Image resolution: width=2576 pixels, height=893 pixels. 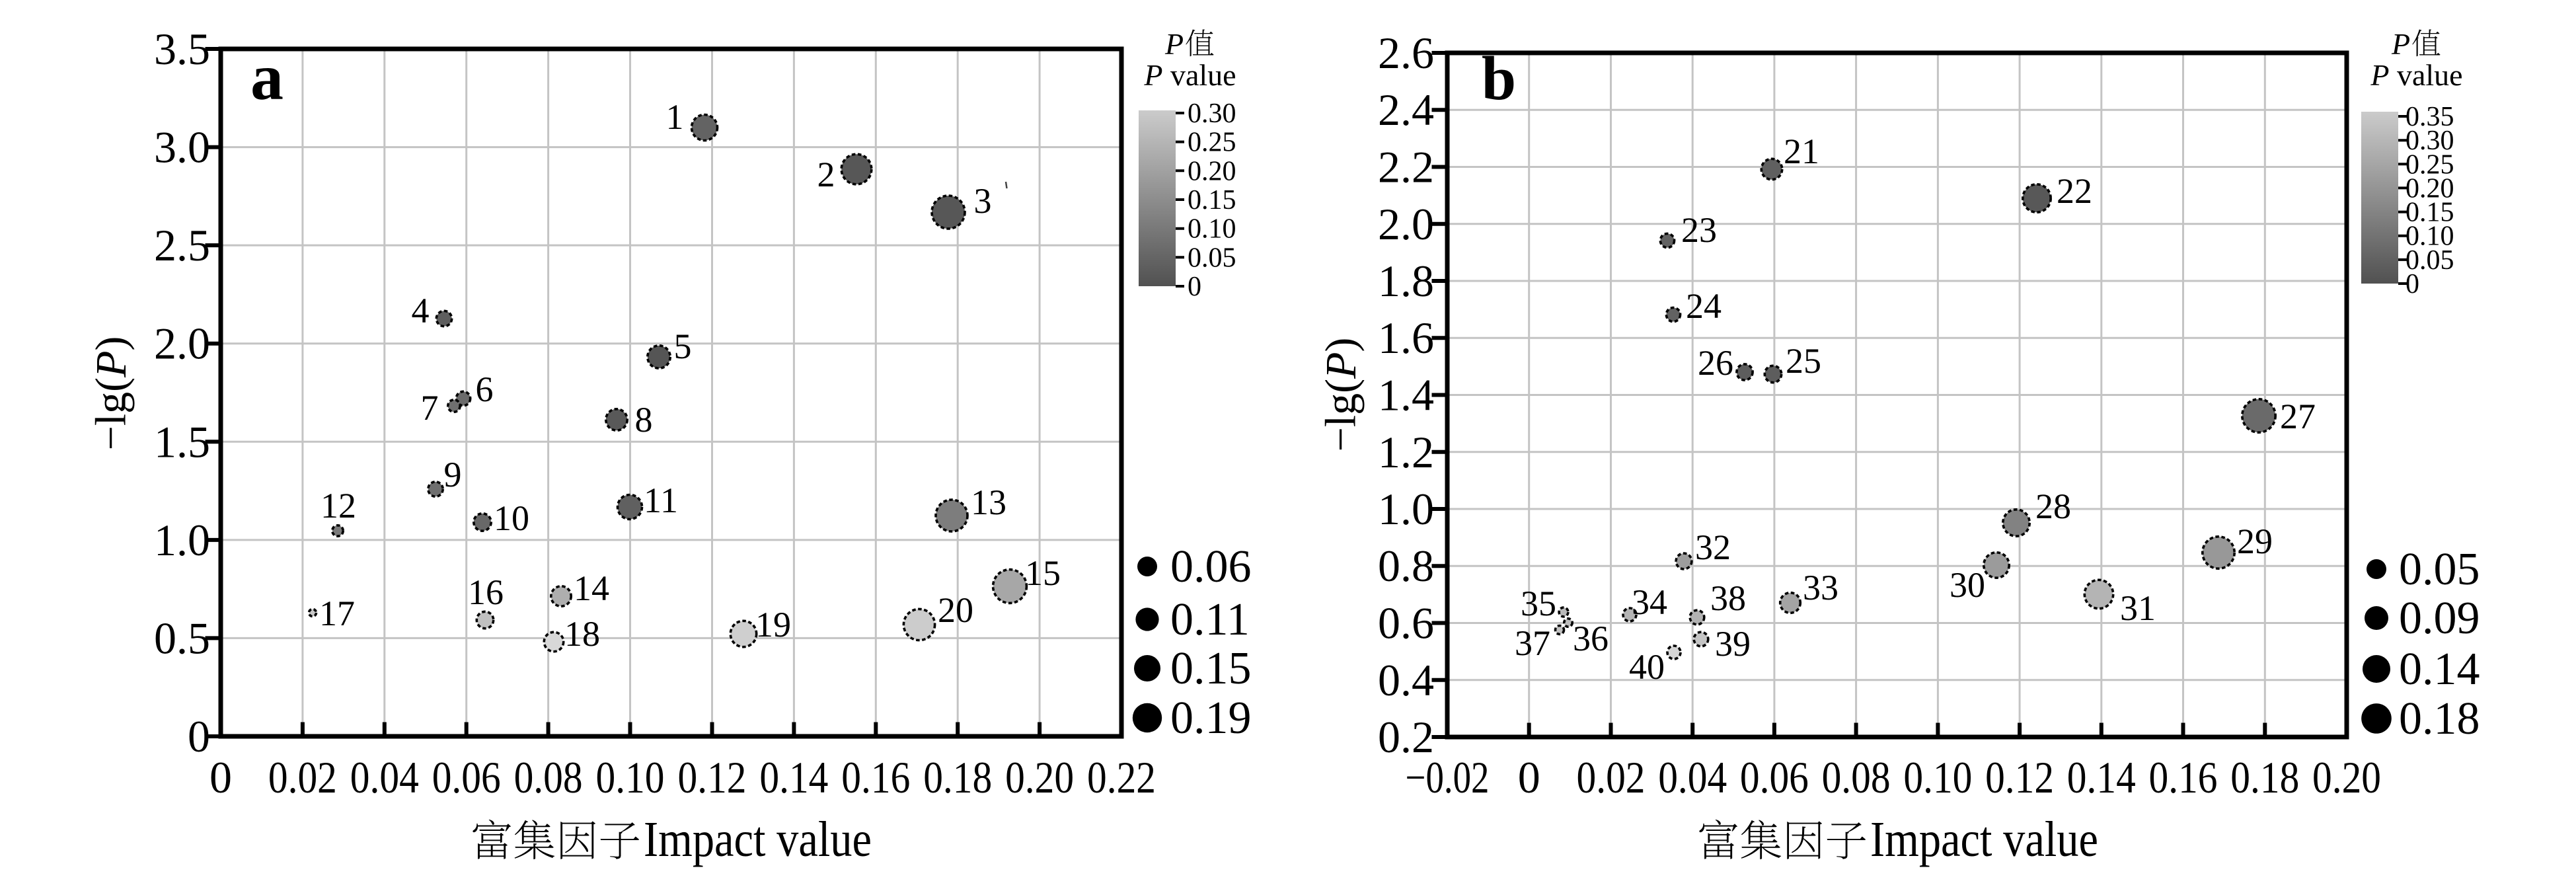 What do you see at coordinates (182, 441) in the screenshot?
I see `svg-text: 1.5` at bounding box center [182, 441].